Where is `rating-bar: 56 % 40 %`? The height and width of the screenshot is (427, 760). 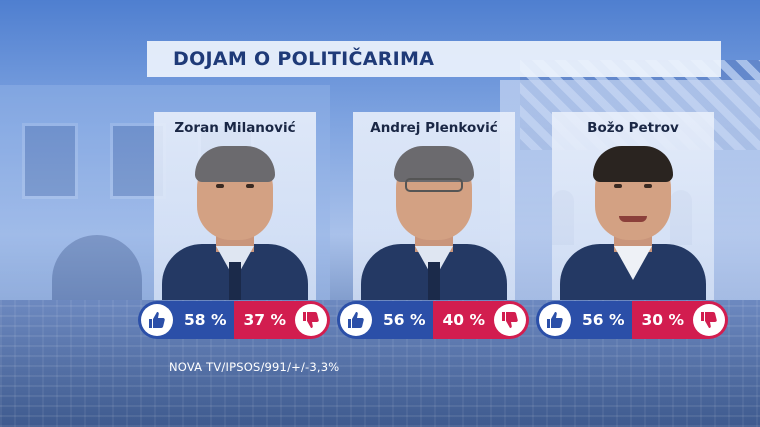 rating-bar: 56 % 40 % is located at coordinates (433, 320).